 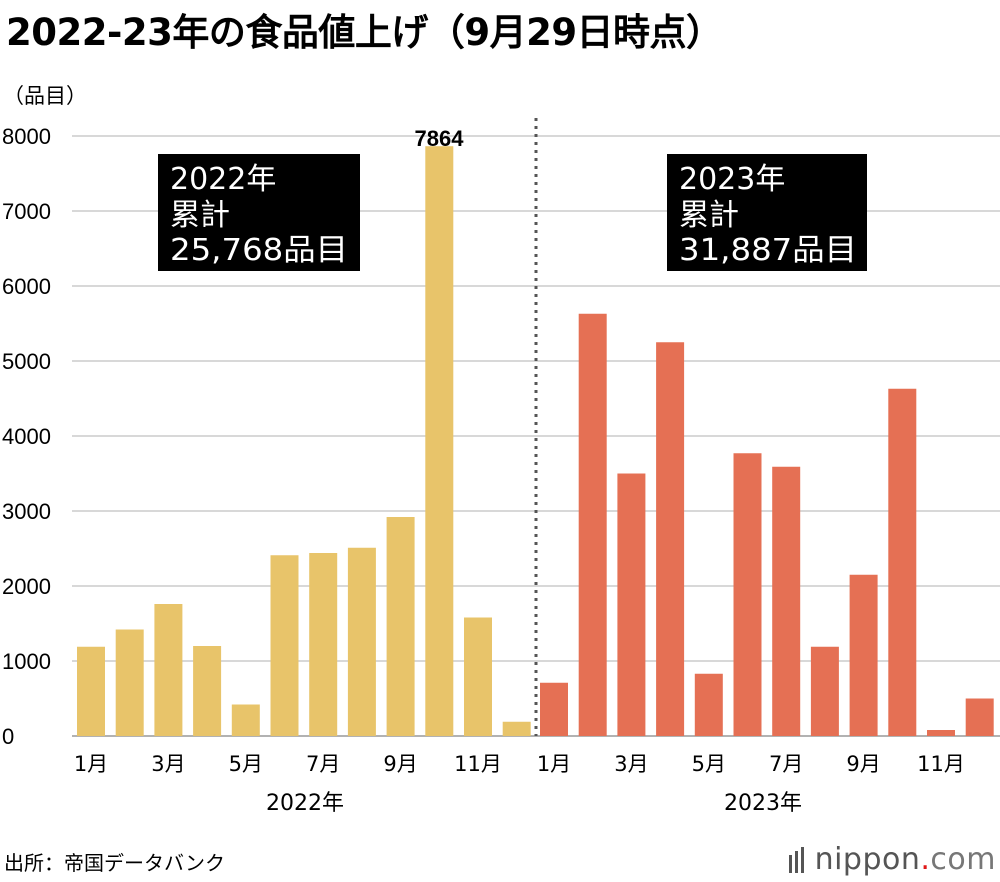 I want to click on peak-value-label: 7864, so click(x=440, y=138).